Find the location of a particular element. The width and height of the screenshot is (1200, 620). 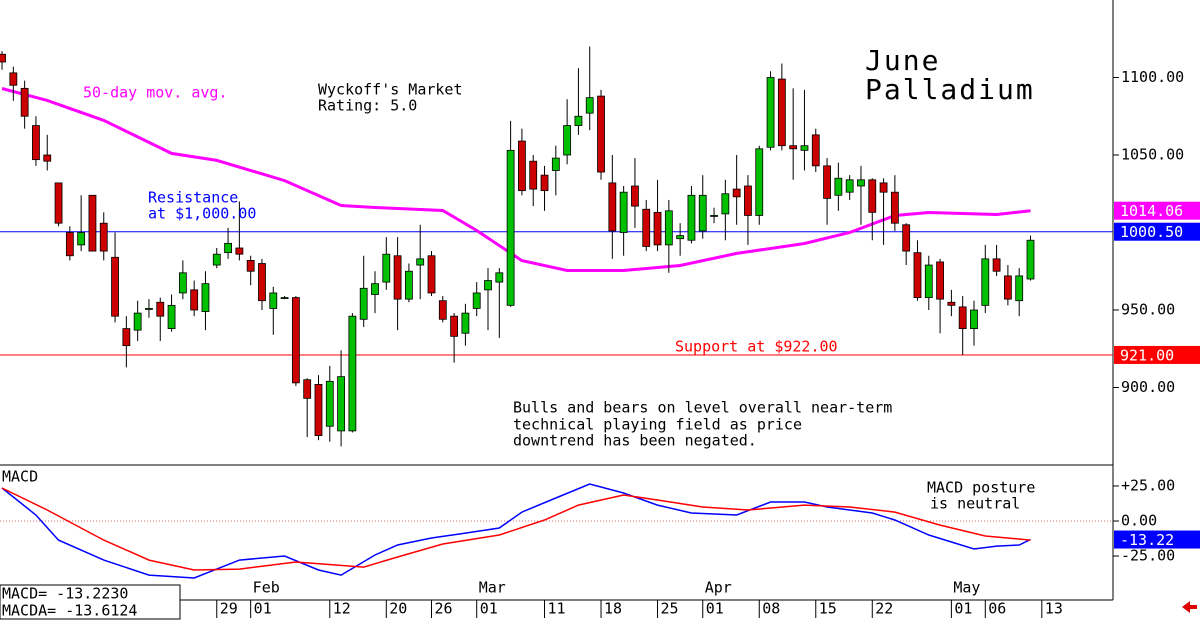

chart-title: June is located at coordinates (902, 60).